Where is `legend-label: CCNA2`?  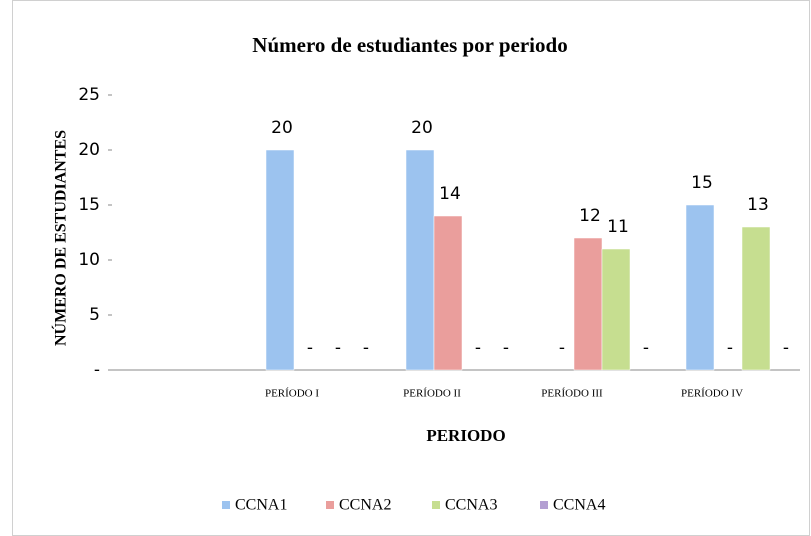 legend-label: CCNA2 is located at coordinates (365, 505).